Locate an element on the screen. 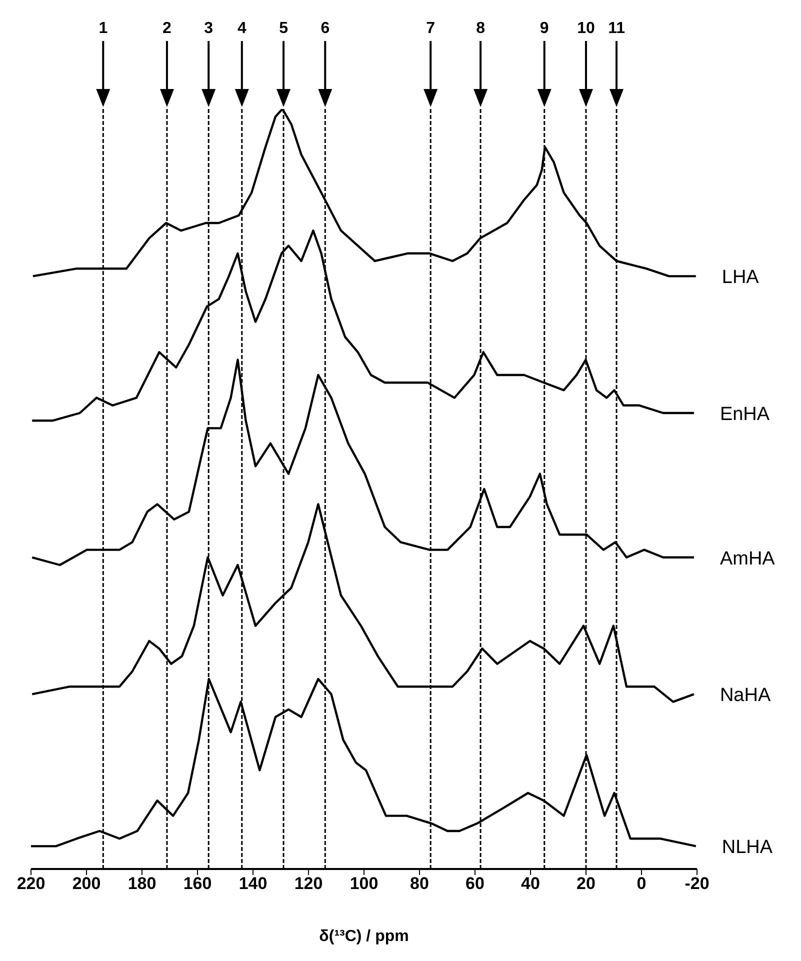 This screenshot has width=801, height=961. x-tick-label: 20 is located at coordinates (586, 884).